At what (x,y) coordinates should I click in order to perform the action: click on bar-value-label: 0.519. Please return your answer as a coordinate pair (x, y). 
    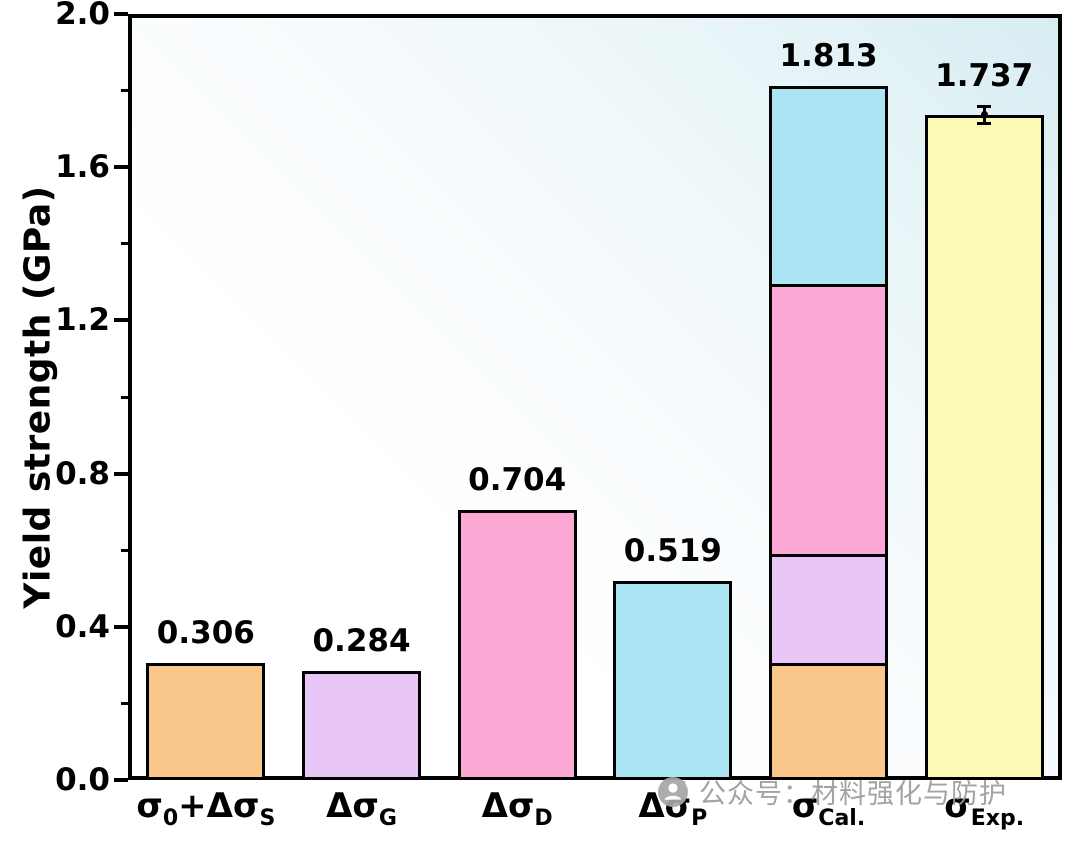
    Looking at the image, I should click on (672, 551).